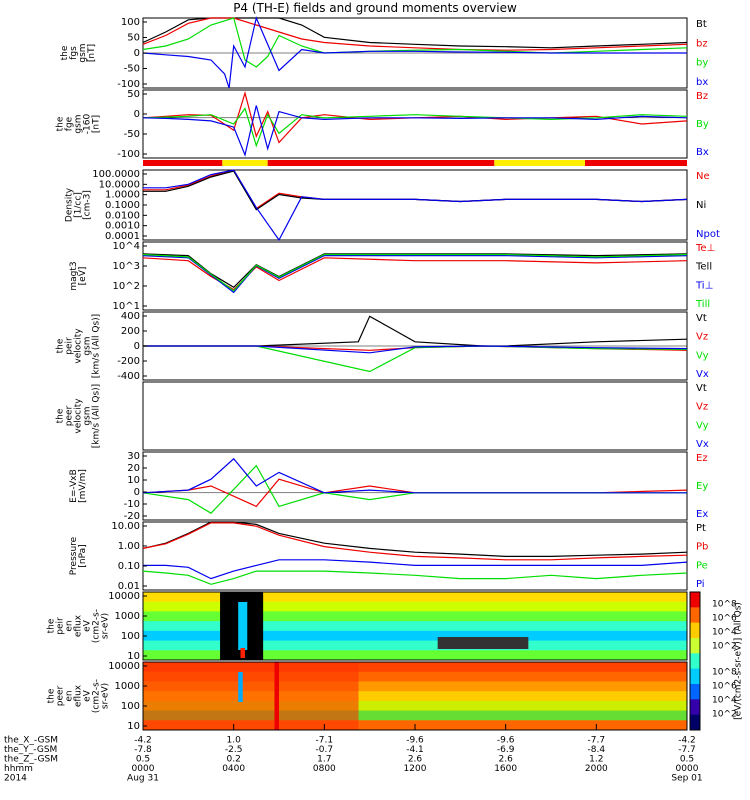 Image resolution: width=750 pixels, height=800 pixels. Describe the element at coordinates (324, 760) in the screenshot. I see `x-tick-label: 1.7` at that location.